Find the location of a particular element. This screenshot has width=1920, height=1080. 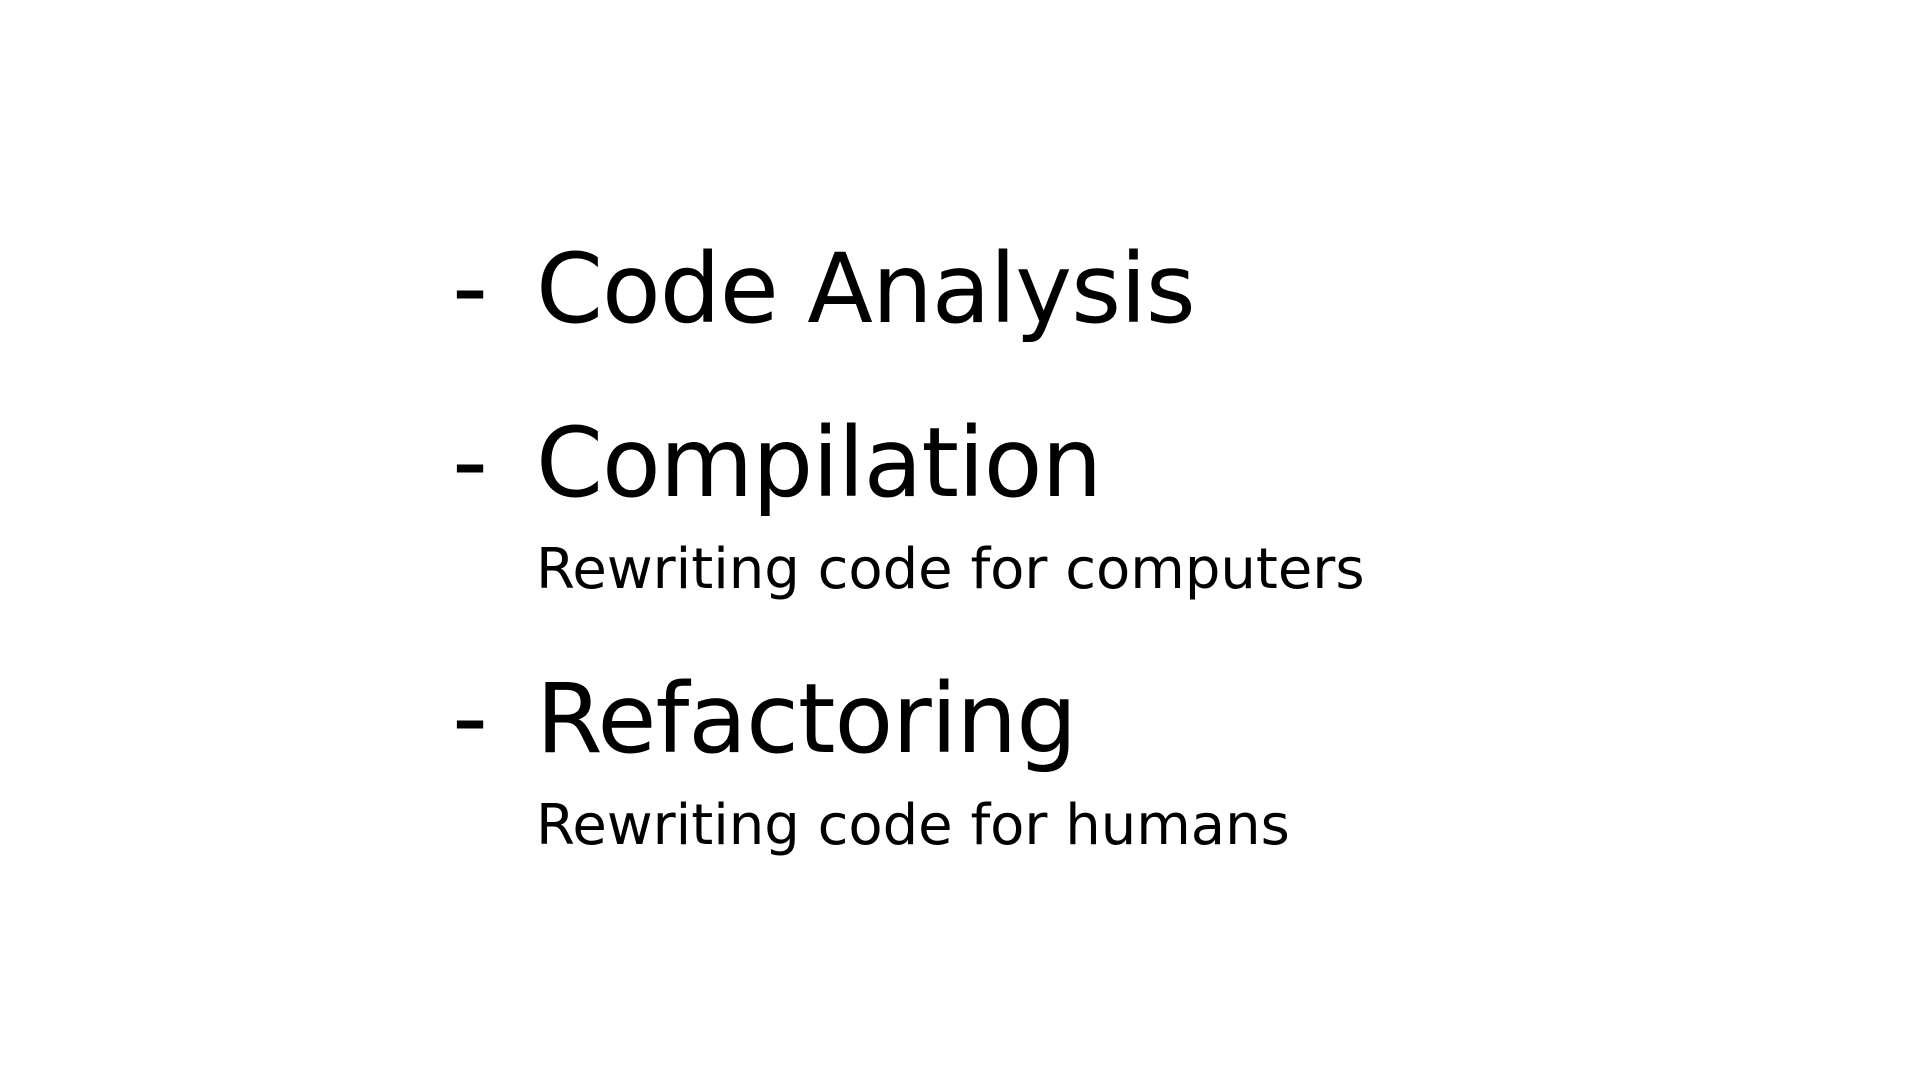

bullet-row: - Compilation is located at coordinates (908, 462).